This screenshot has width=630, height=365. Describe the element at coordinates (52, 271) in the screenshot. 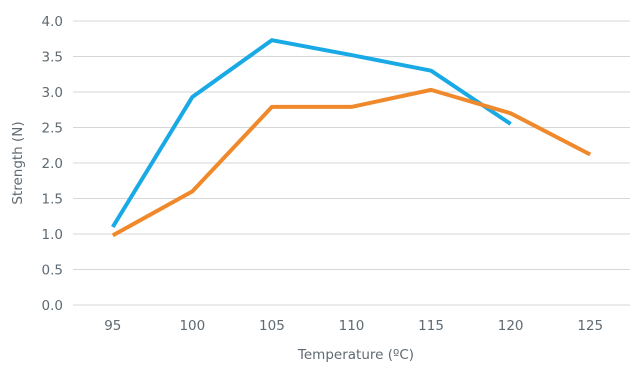

I see `y-tick-label: 0.5` at that location.